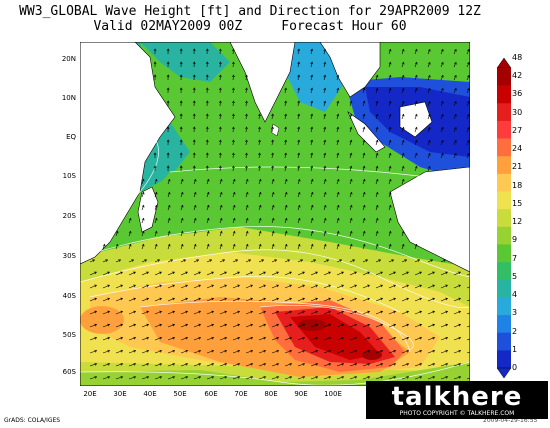  What do you see at coordinates (69, 176) in the screenshot?
I see `lat-label: 10S` at bounding box center [69, 176].